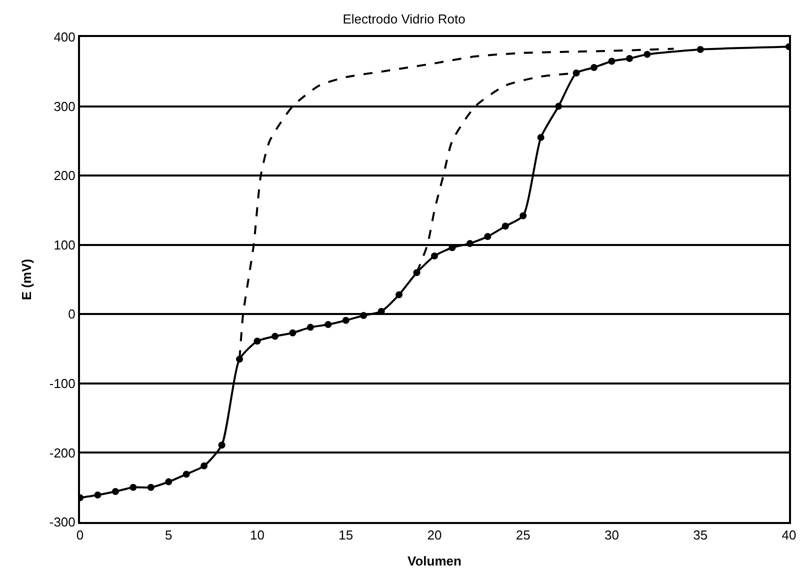 This screenshot has height=582, width=808. Describe the element at coordinates (62, 522) in the screenshot. I see `y-tick-label: -300` at that location.